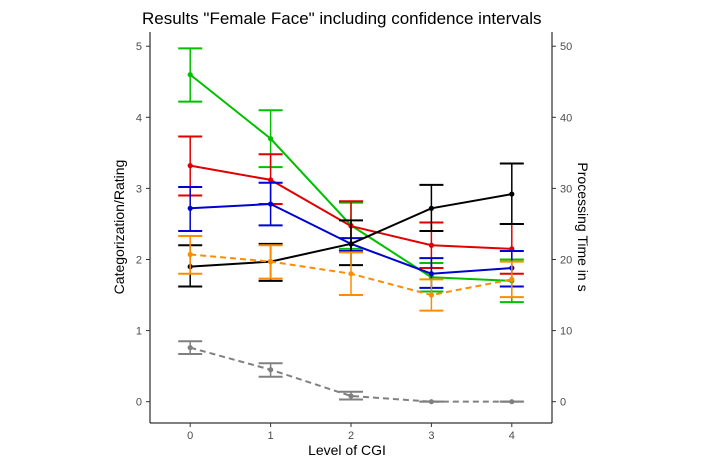  I want to click on y-tick-label: 0, so click(139, 403).